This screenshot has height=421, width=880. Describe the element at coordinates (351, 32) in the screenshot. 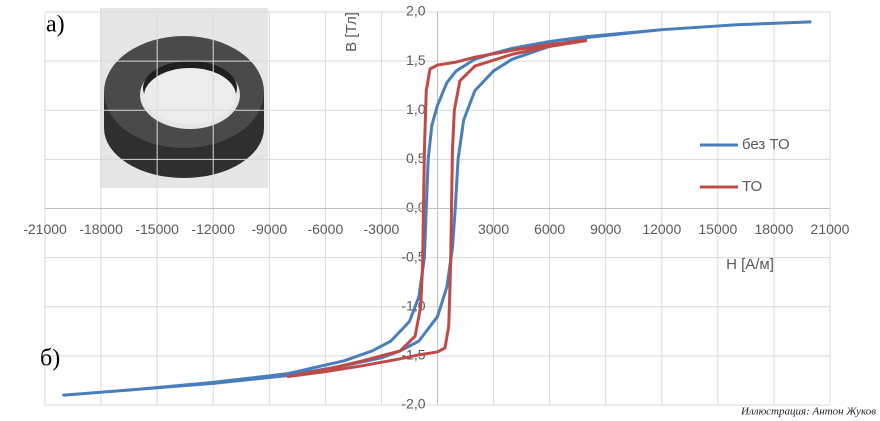

I see `y-axis-label: B [Тл]` at that location.